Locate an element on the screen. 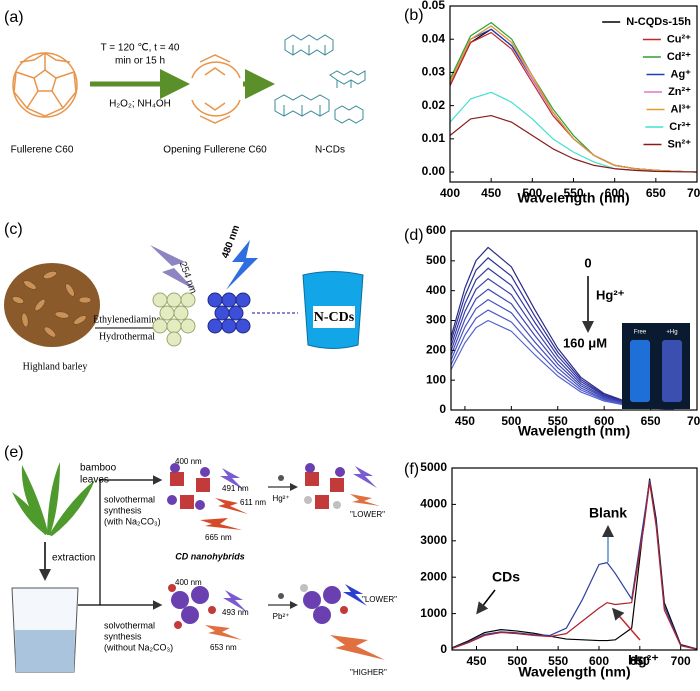  x-axis-label: Wavelength (nm) is located at coordinates (573, 198).